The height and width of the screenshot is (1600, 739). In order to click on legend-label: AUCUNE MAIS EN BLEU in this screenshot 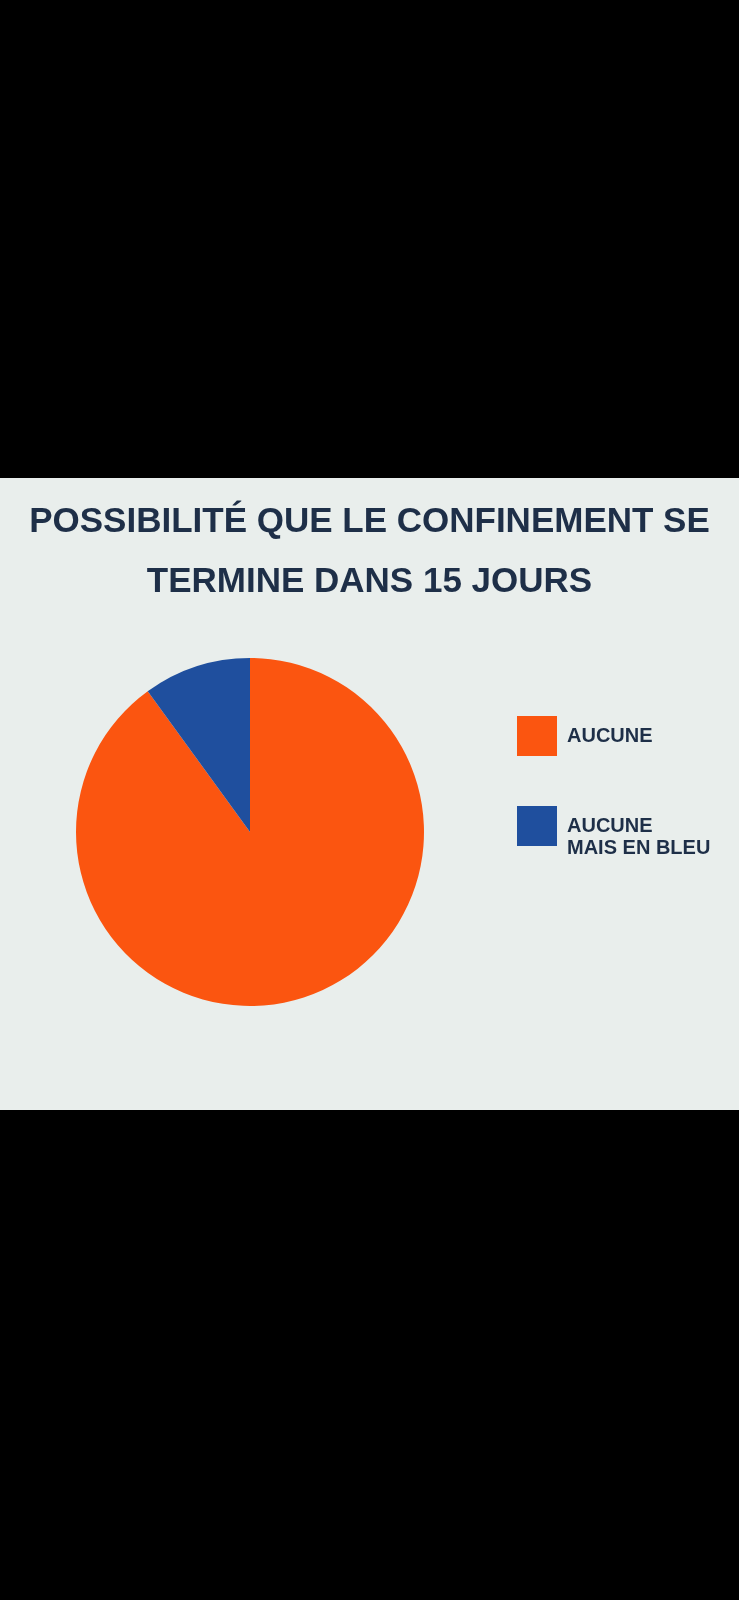, I will do `click(639, 836)`.